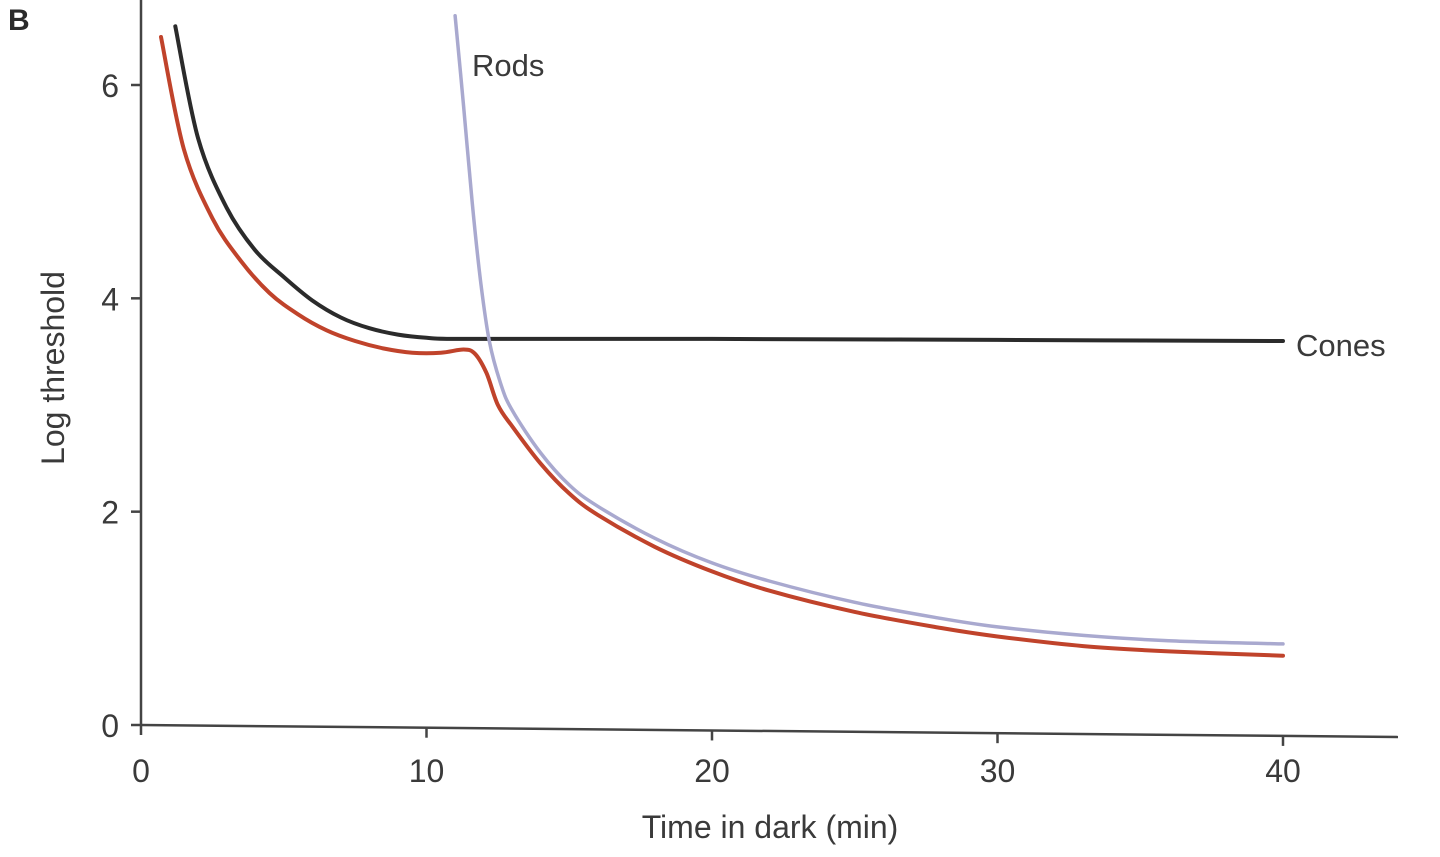 This screenshot has height=857, width=1440. Describe the element at coordinates (19, 20) in the screenshot. I see `panel-label: B` at that location.